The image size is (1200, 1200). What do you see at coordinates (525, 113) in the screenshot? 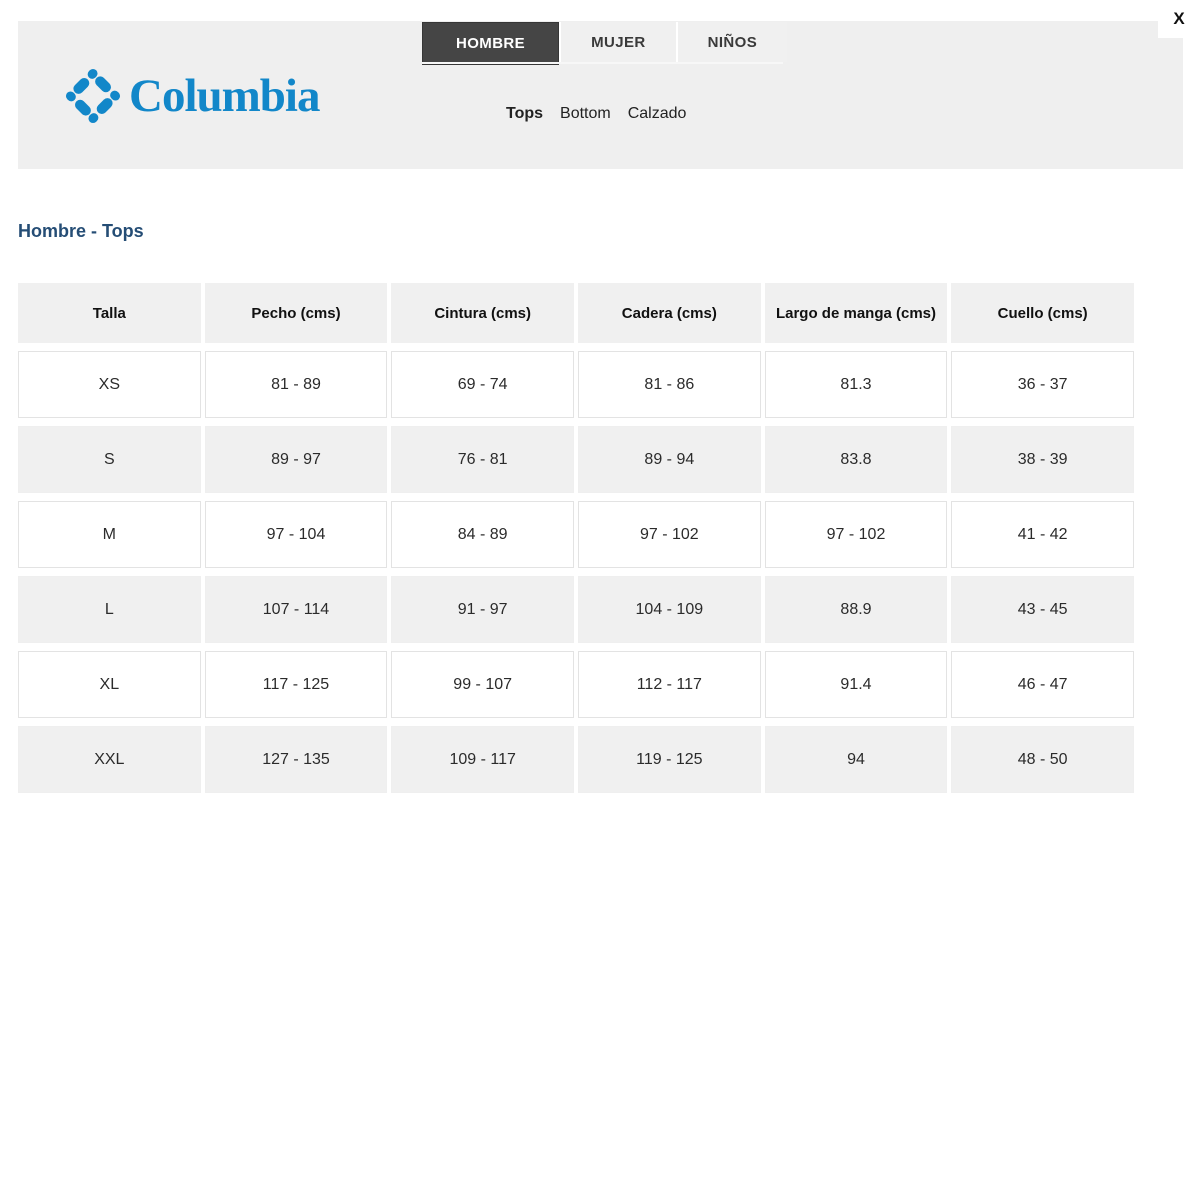
I see `subnav-item-tops: Tops` at bounding box center [525, 113].